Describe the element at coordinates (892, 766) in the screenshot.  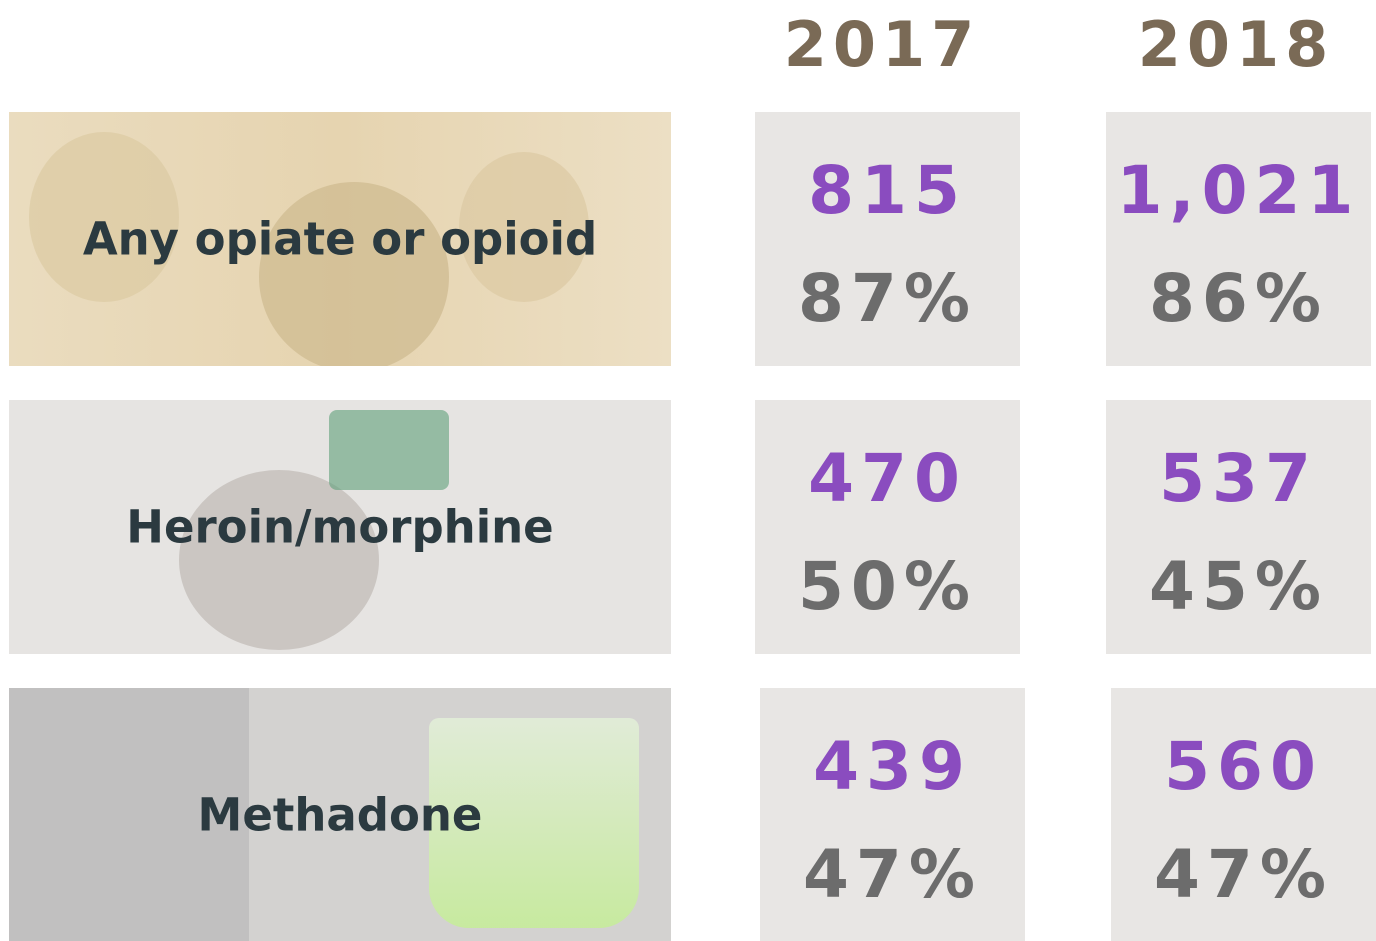
I see `count: 439` at that location.